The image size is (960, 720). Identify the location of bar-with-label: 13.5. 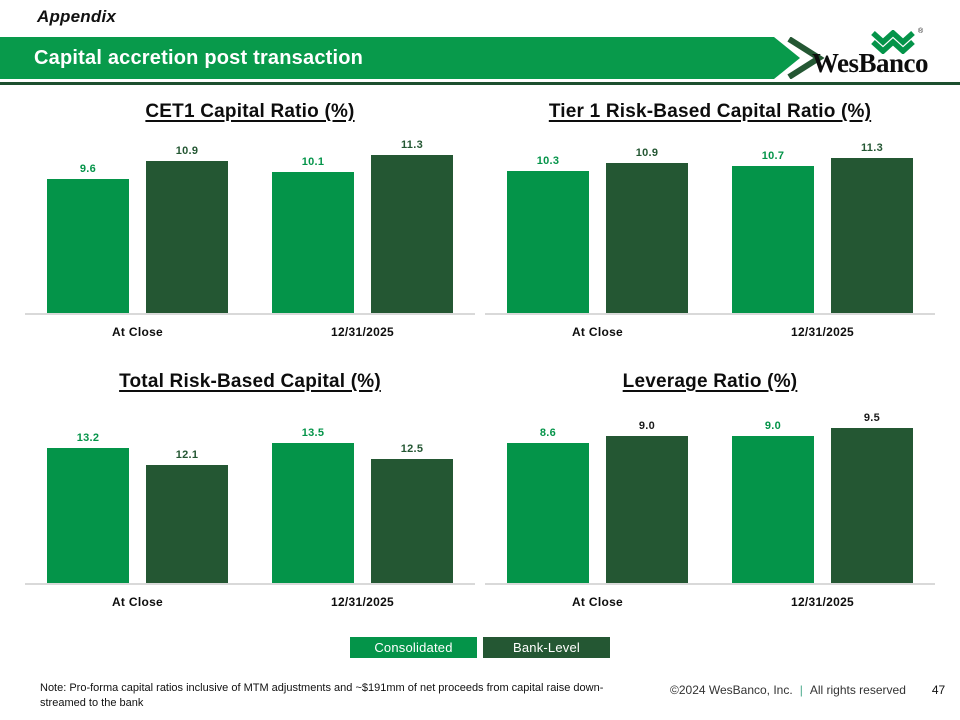
(313, 505).